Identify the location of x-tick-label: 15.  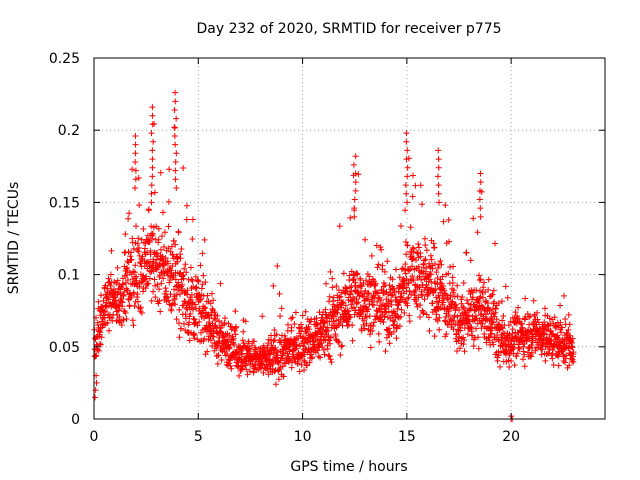
(407, 437).